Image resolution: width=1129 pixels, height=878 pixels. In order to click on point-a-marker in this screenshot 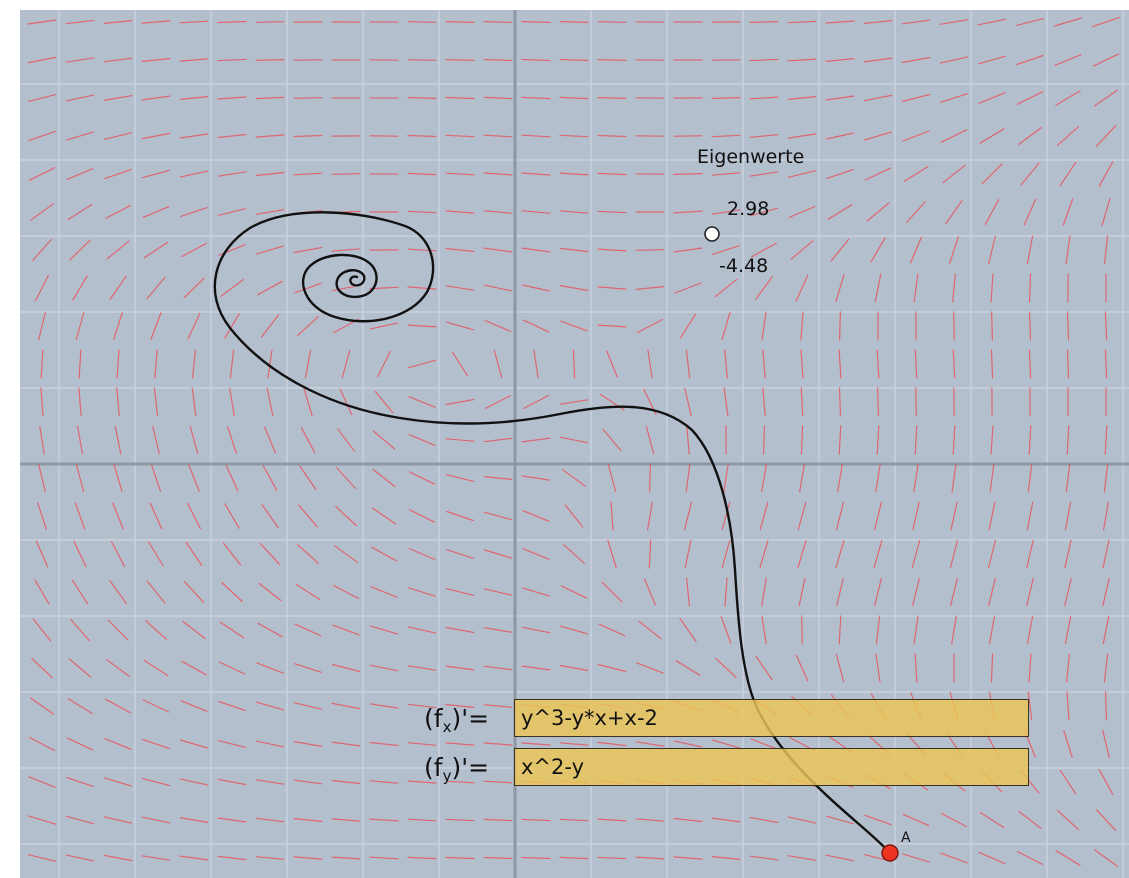, I will do `click(890, 853)`.